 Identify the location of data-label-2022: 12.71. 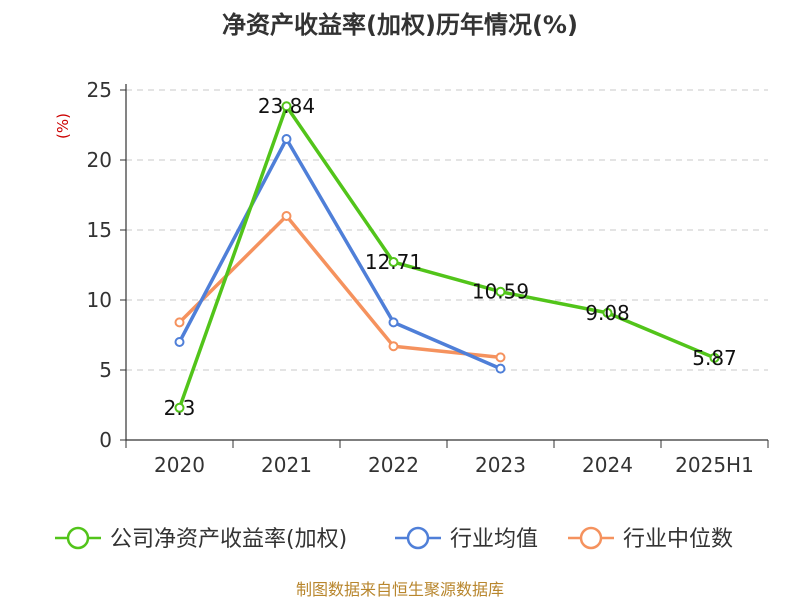
(393, 262).